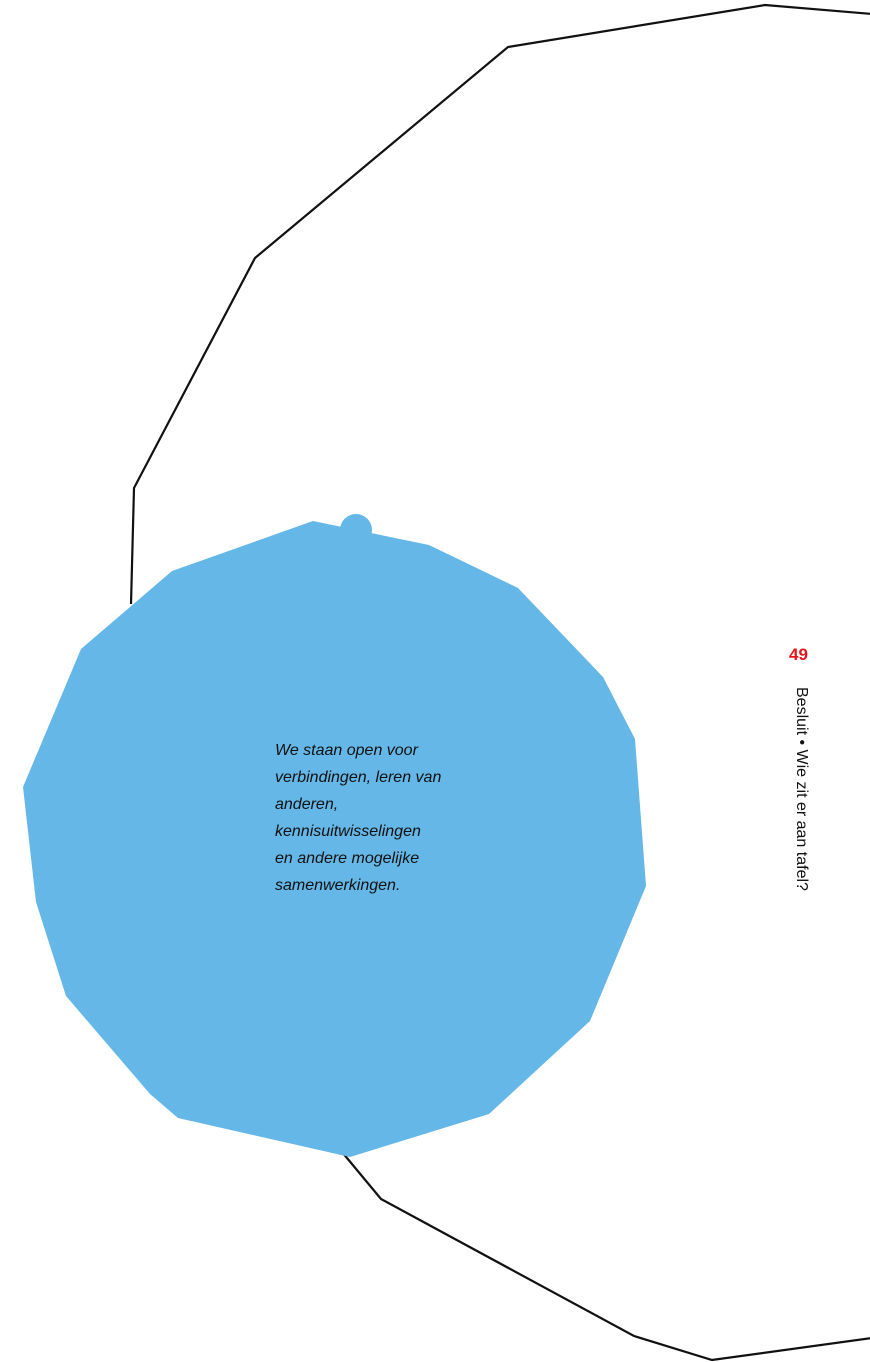 Image resolution: width=870 pixels, height=1362 pixels. What do you see at coordinates (356, 530) in the screenshot?
I see `blue-dot` at bounding box center [356, 530].